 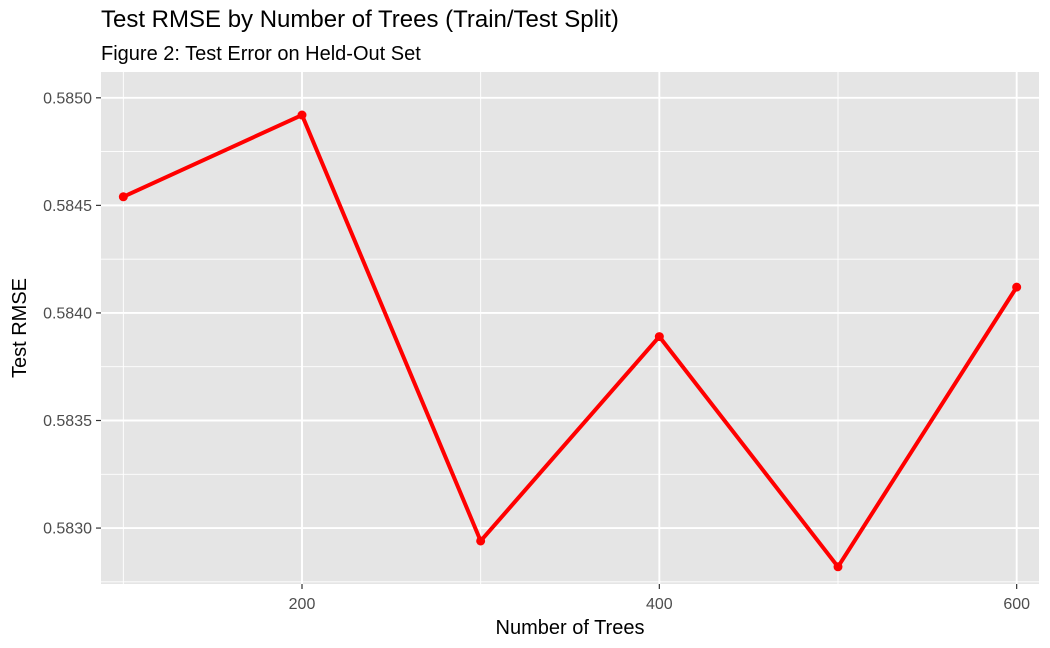 What do you see at coordinates (67, 529) in the screenshot?
I see `y-tick-label: 0.5830` at bounding box center [67, 529].